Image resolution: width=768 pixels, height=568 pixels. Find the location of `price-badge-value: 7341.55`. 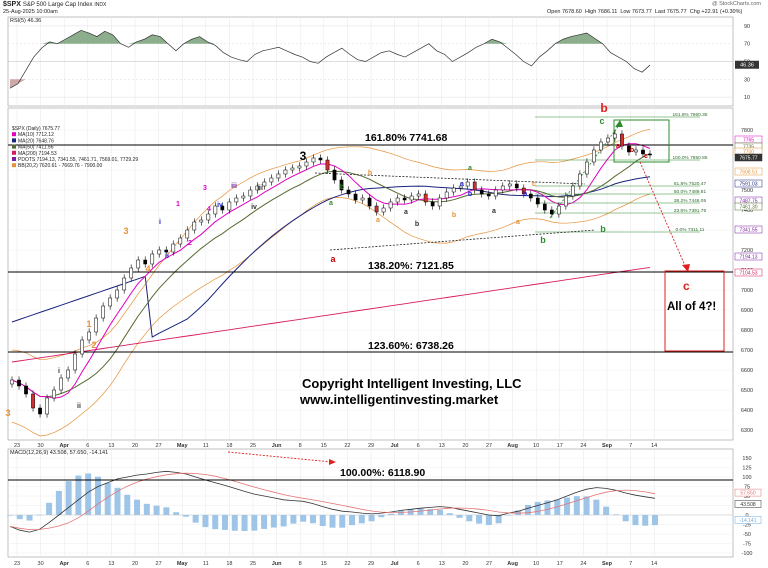

price-badge-value: 7341.55 is located at coordinates (748, 231).